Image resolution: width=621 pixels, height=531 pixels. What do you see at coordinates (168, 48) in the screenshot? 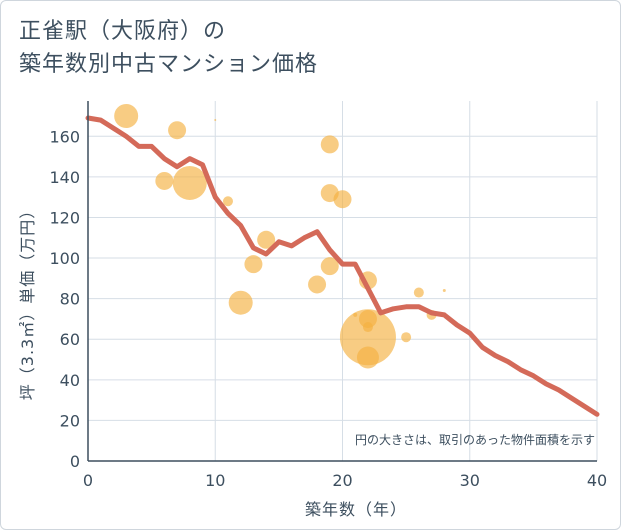
I see `chart-title: 正雀駅（大阪府）の 築年数別中古マンション価格` at bounding box center [168, 48].